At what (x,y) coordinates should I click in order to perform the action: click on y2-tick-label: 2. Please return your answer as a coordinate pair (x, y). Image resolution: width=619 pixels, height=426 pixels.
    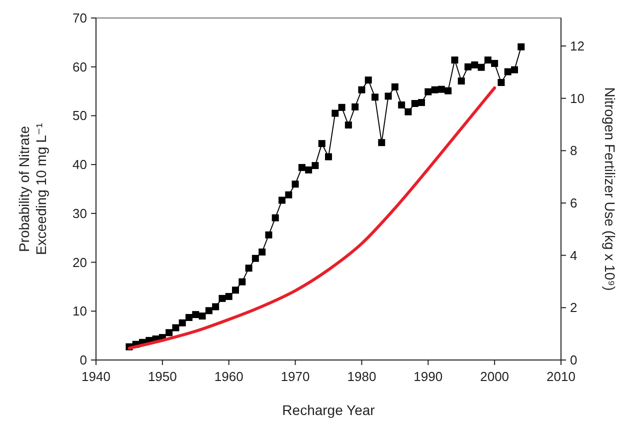
    Looking at the image, I should click on (574, 308).